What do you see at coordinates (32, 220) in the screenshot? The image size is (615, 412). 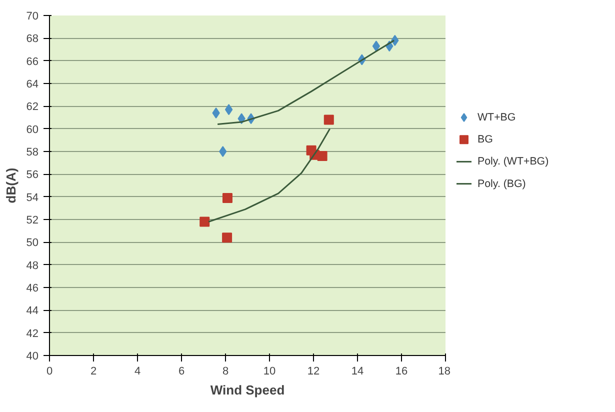 I see `y-tick-label: 52` at bounding box center [32, 220].